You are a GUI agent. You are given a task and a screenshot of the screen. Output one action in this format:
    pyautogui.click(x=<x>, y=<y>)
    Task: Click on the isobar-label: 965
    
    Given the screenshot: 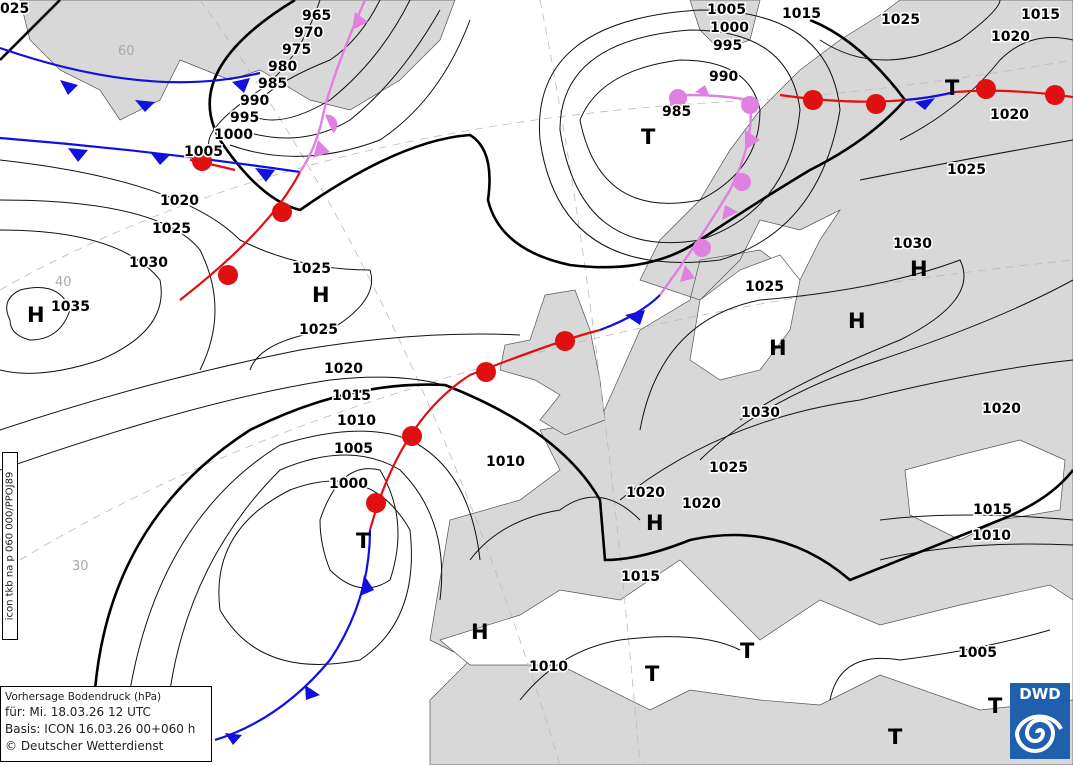 What is the action you would take?
    pyautogui.click(x=316, y=16)
    